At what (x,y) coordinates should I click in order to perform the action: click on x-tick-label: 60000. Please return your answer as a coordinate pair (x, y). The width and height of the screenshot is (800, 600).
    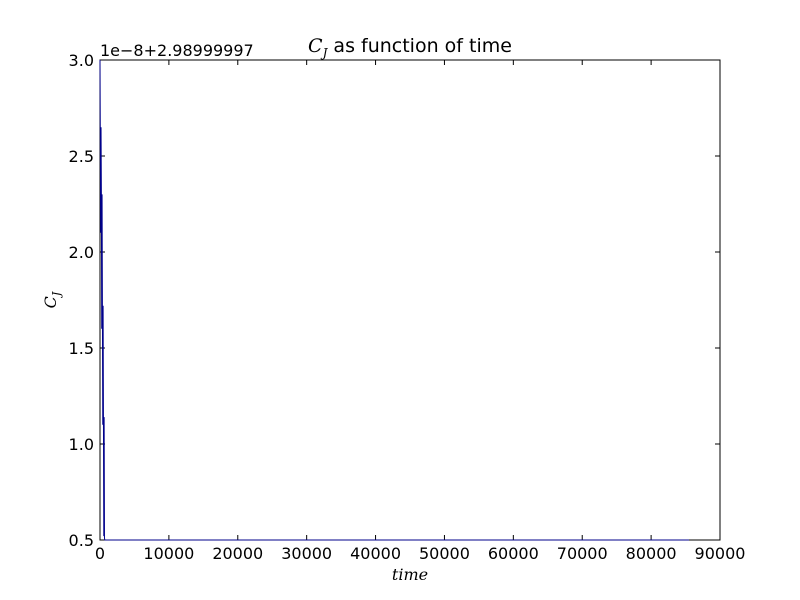
    Looking at the image, I should click on (513, 553).